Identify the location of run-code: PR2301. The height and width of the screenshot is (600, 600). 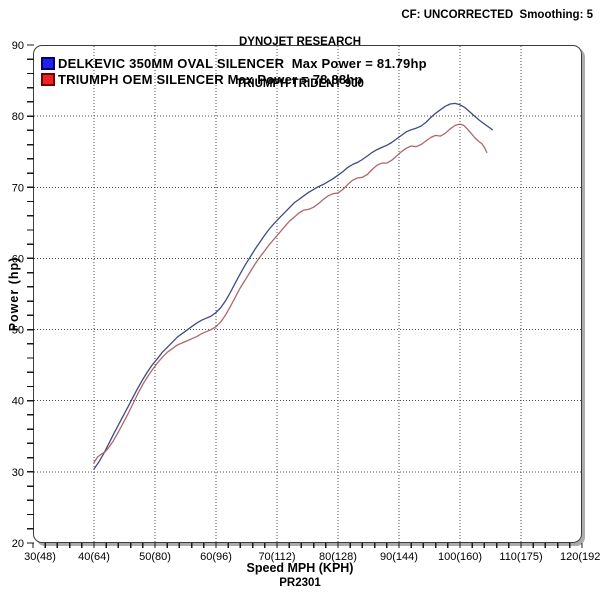
(300, 583).